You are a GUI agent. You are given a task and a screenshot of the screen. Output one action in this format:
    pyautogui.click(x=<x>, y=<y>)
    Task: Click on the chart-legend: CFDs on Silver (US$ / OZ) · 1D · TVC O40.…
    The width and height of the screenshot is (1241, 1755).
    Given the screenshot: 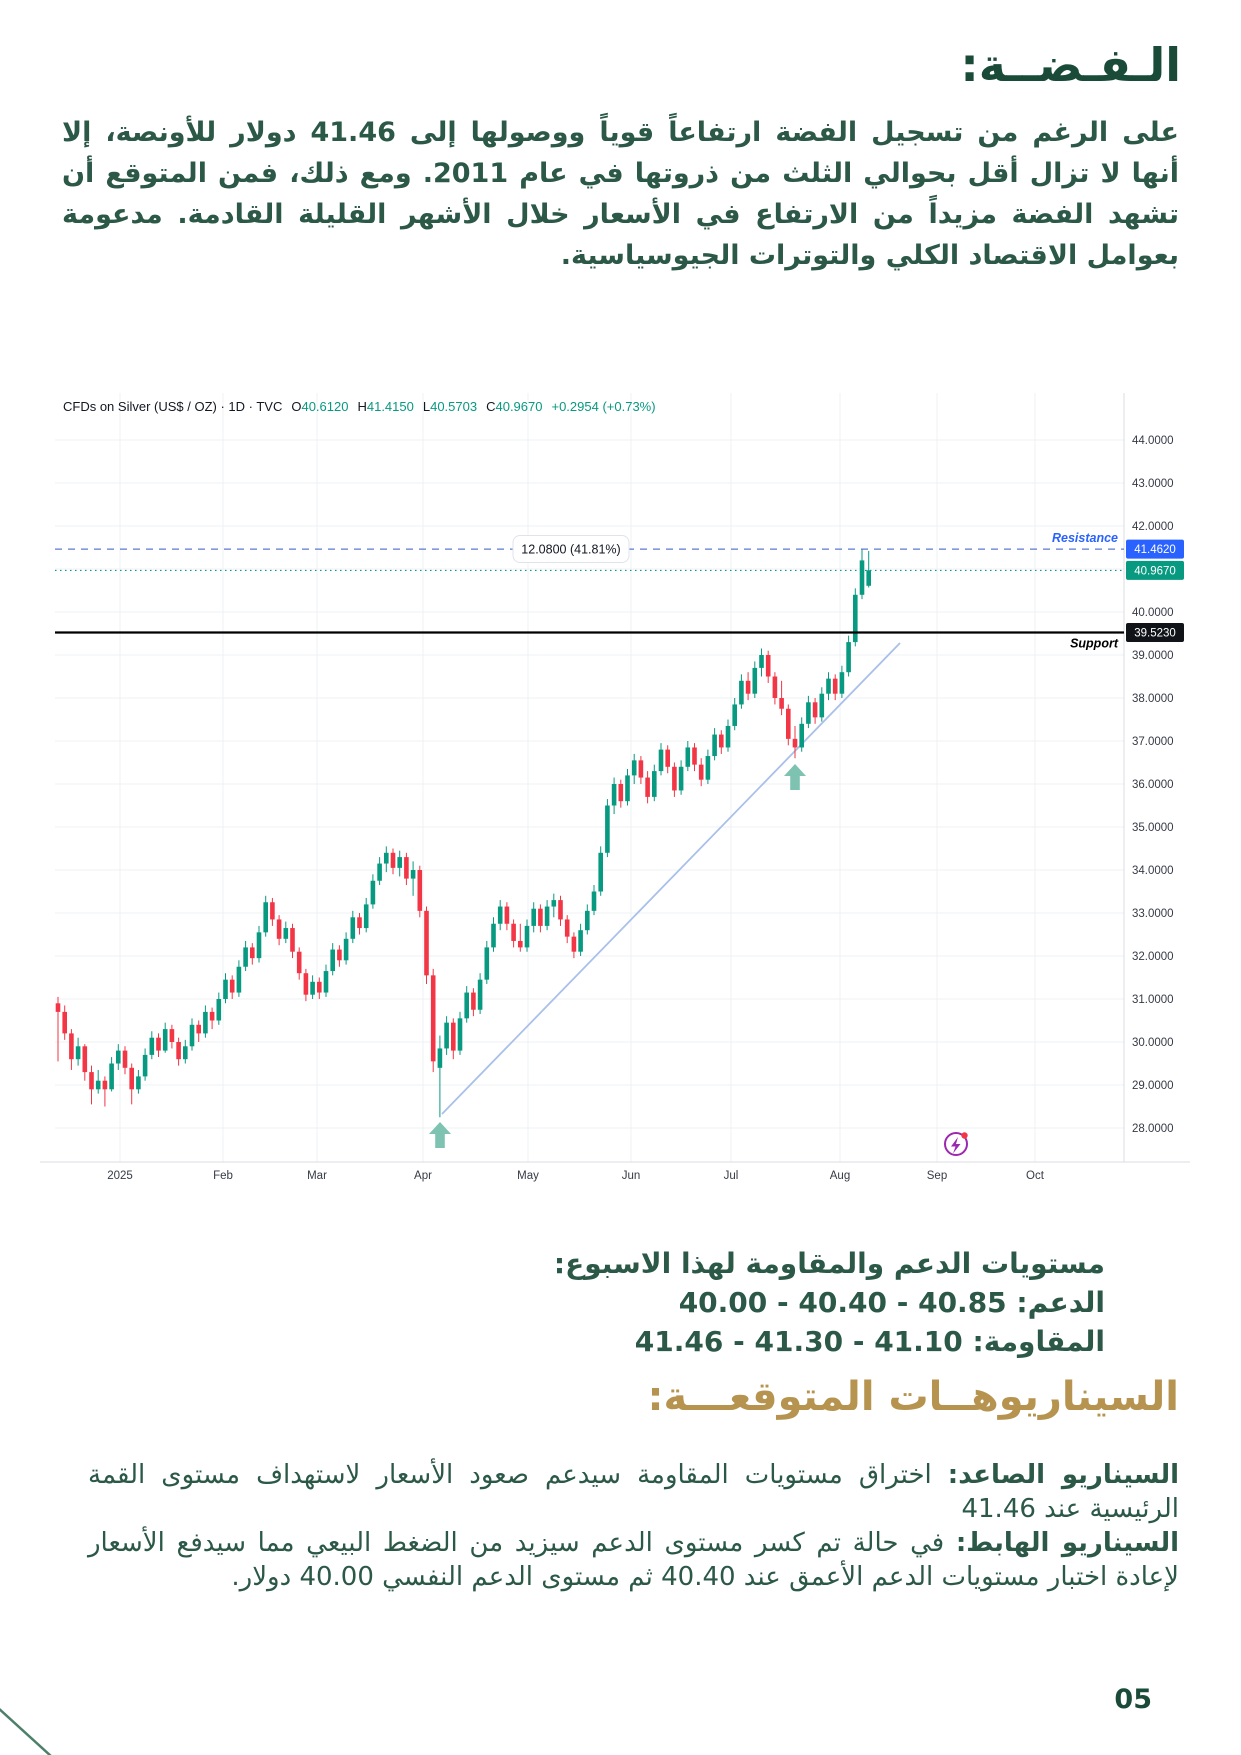 What is the action you would take?
    pyautogui.click(x=359, y=406)
    